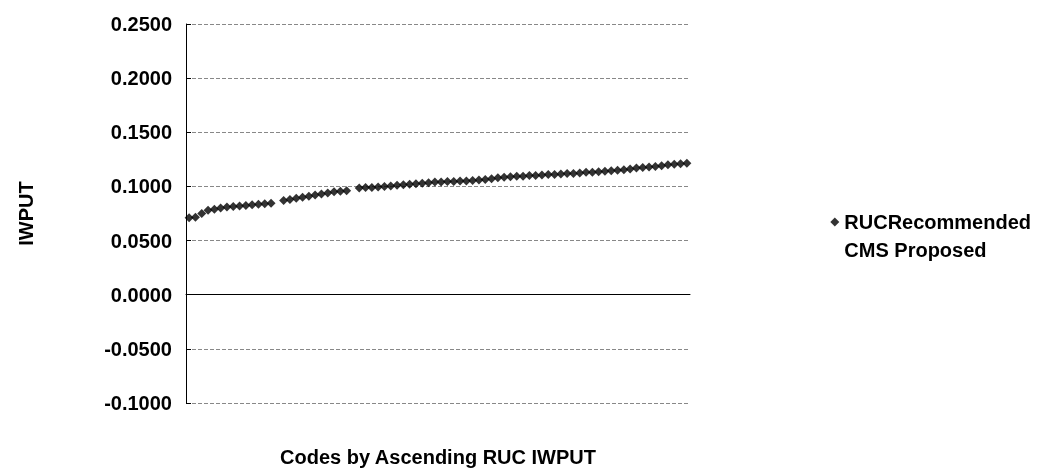 The width and height of the screenshot is (1046, 472). Describe the element at coordinates (141, 294) in the screenshot. I see `y-tick-label: 0.0000` at that location.